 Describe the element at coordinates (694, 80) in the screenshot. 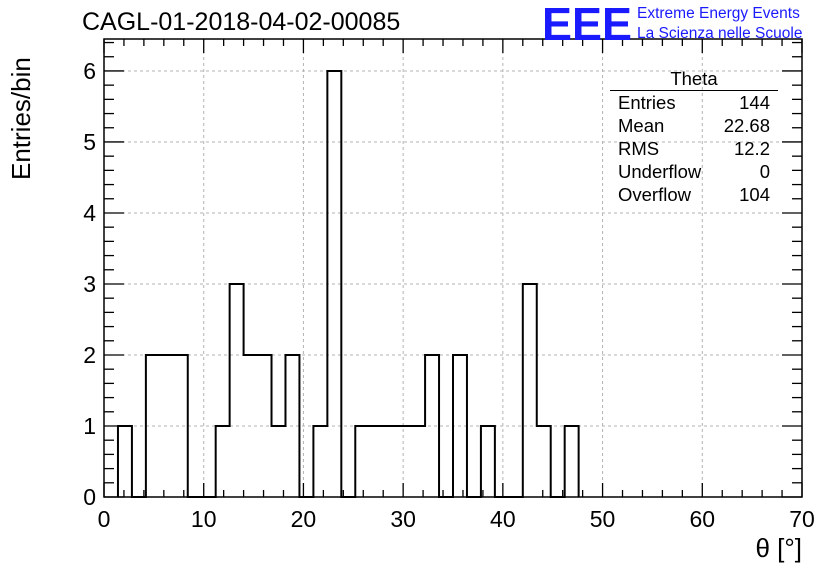

I see `stats-title: Theta` at that location.